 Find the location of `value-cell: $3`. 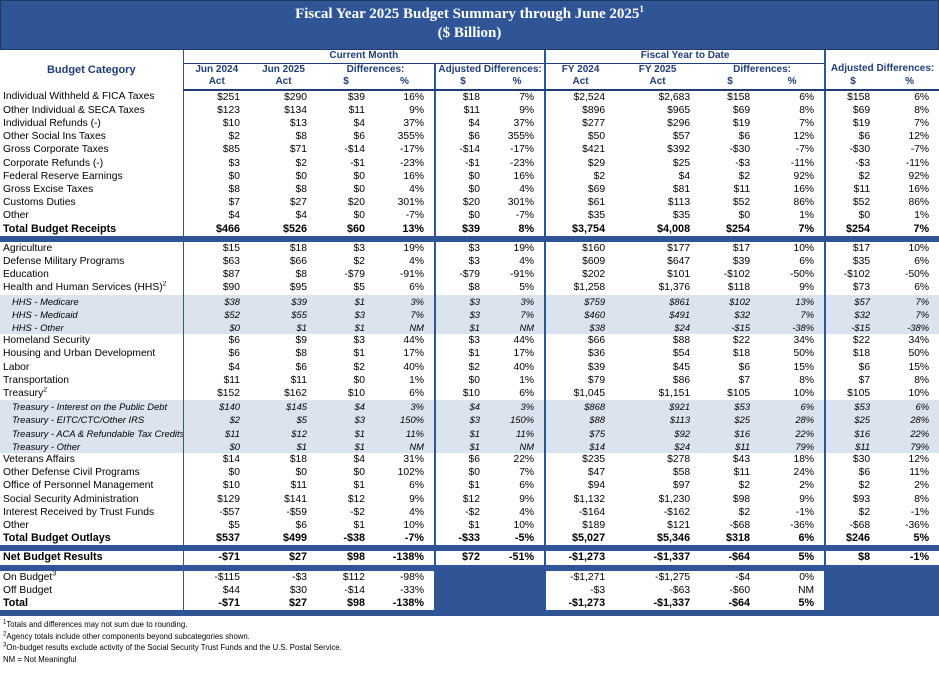

value-cell: $3 is located at coordinates (462, 261).